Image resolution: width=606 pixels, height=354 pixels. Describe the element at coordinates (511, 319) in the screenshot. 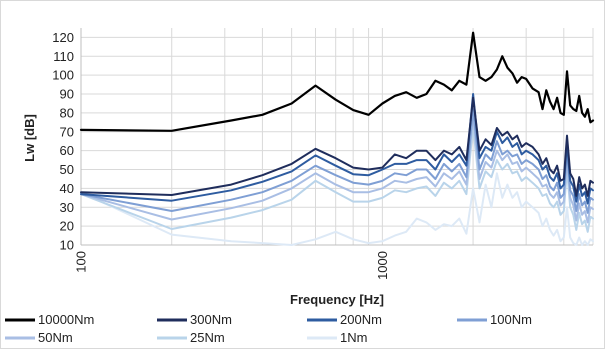

I see `legend-label-100nm: 100Nm` at that location.